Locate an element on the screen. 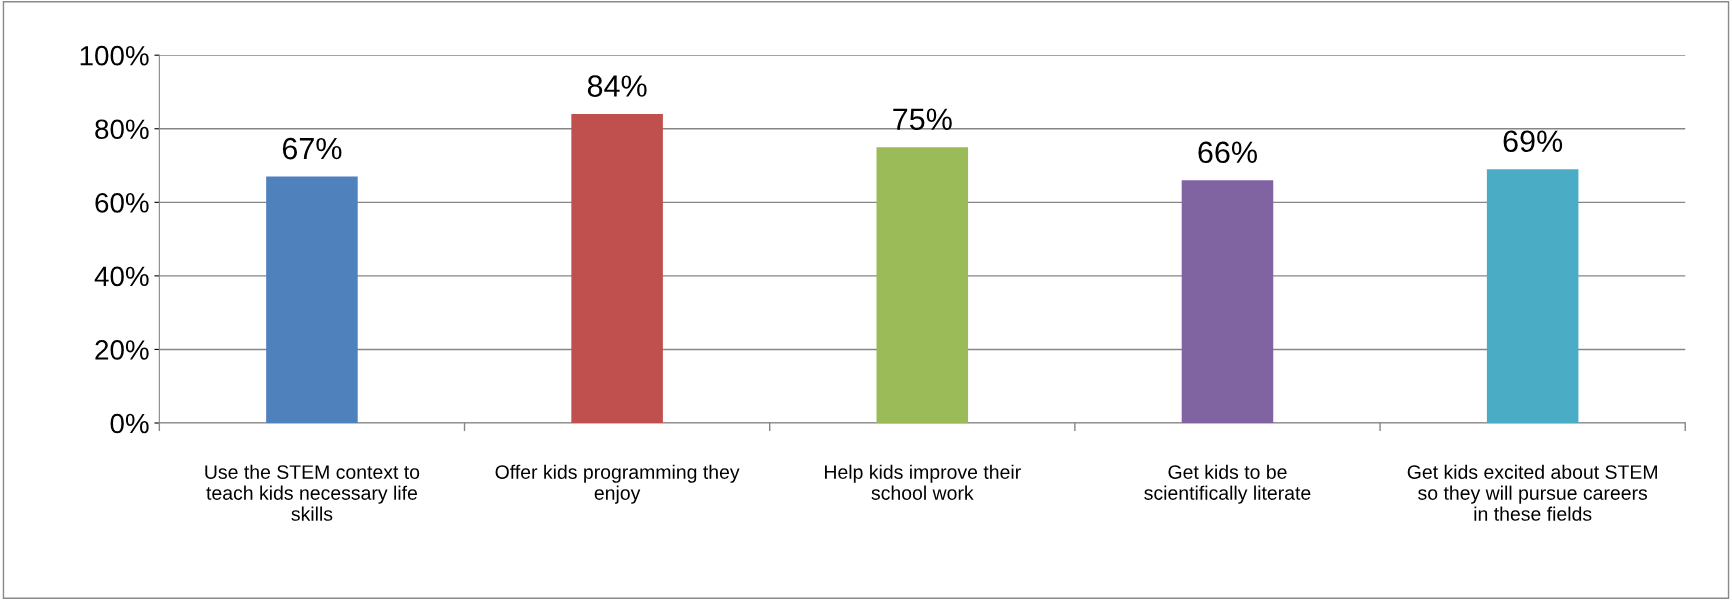 The image size is (1732, 600). data-label: 84% is located at coordinates (617, 86).